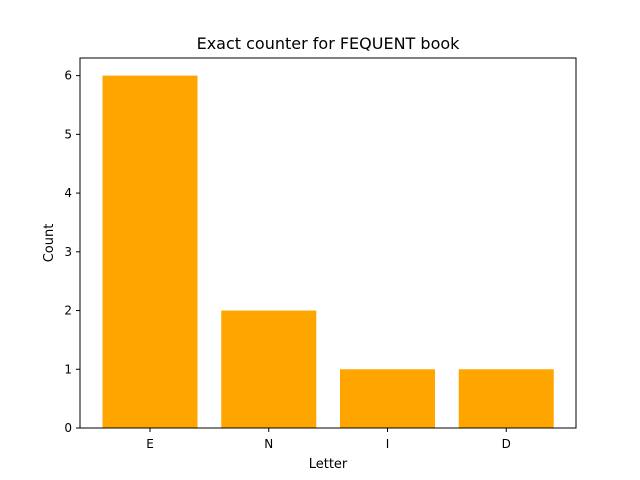 This screenshot has height=480, width=640. What do you see at coordinates (68, 311) in the screenshot?
I see `y-tick-label: 2` at bounding box center [68, 311].